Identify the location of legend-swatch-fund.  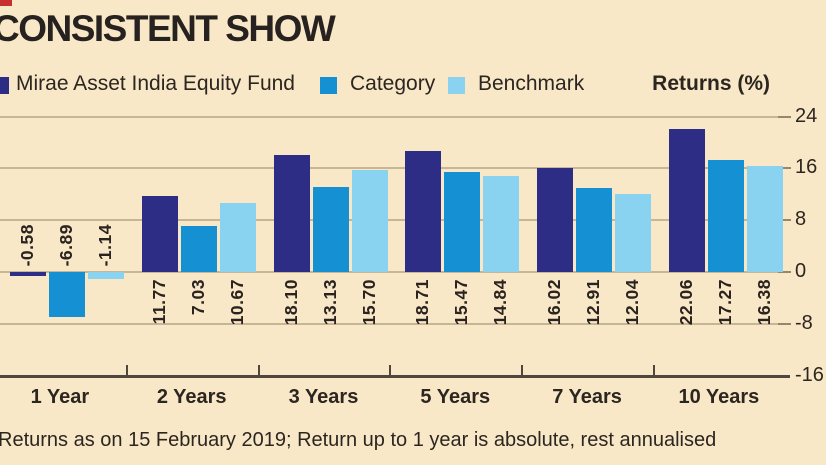
(4, 85).